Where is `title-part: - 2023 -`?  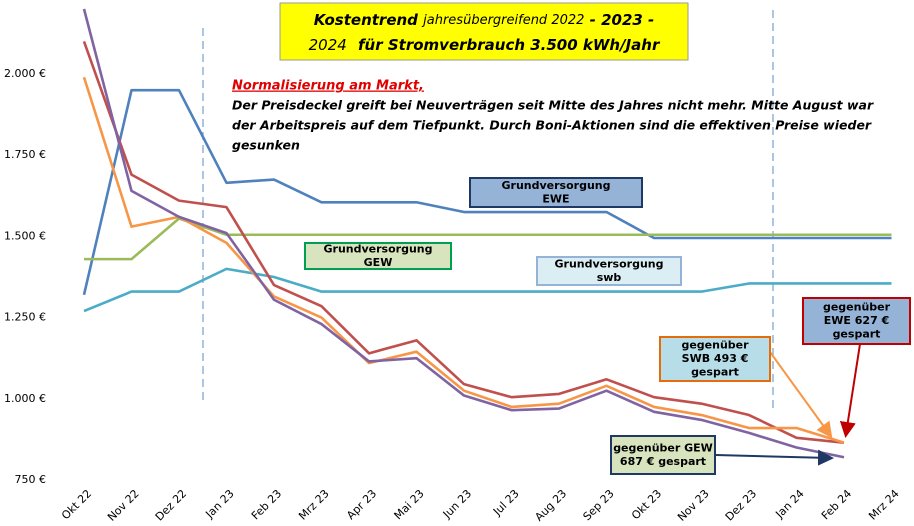
title-part: - 2023 - is located at coordinates (622, 20).